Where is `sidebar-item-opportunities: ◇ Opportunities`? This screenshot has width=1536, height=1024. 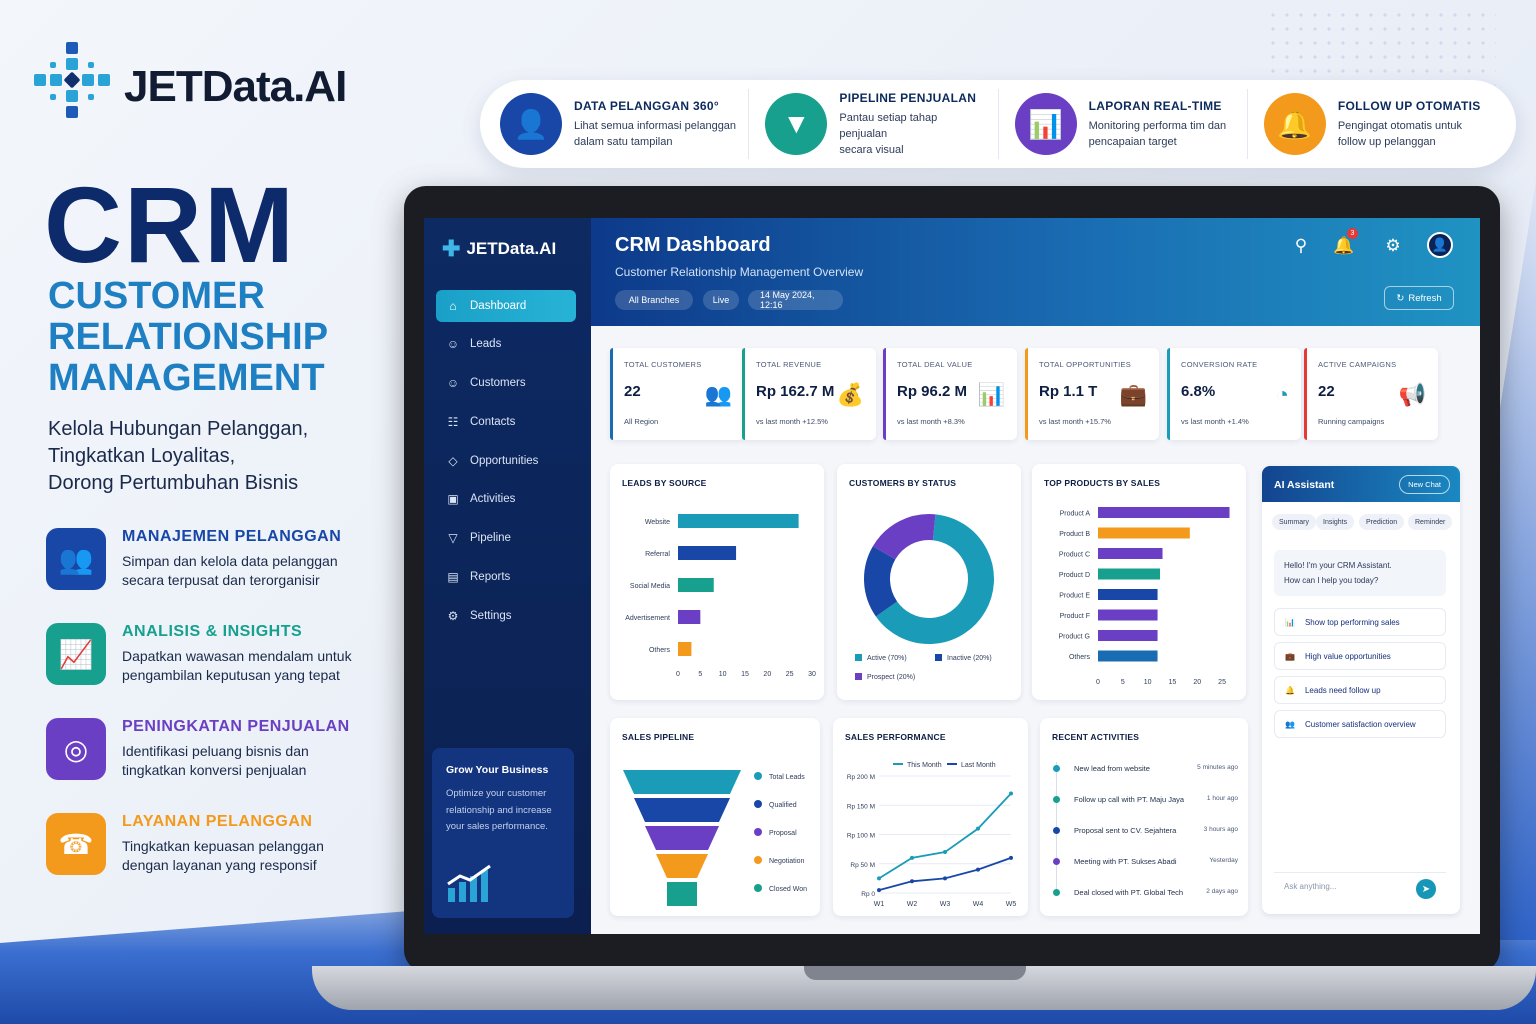 sidebar-item-opportunities: ◇ Opportunities is located at coordinates (506, 461).